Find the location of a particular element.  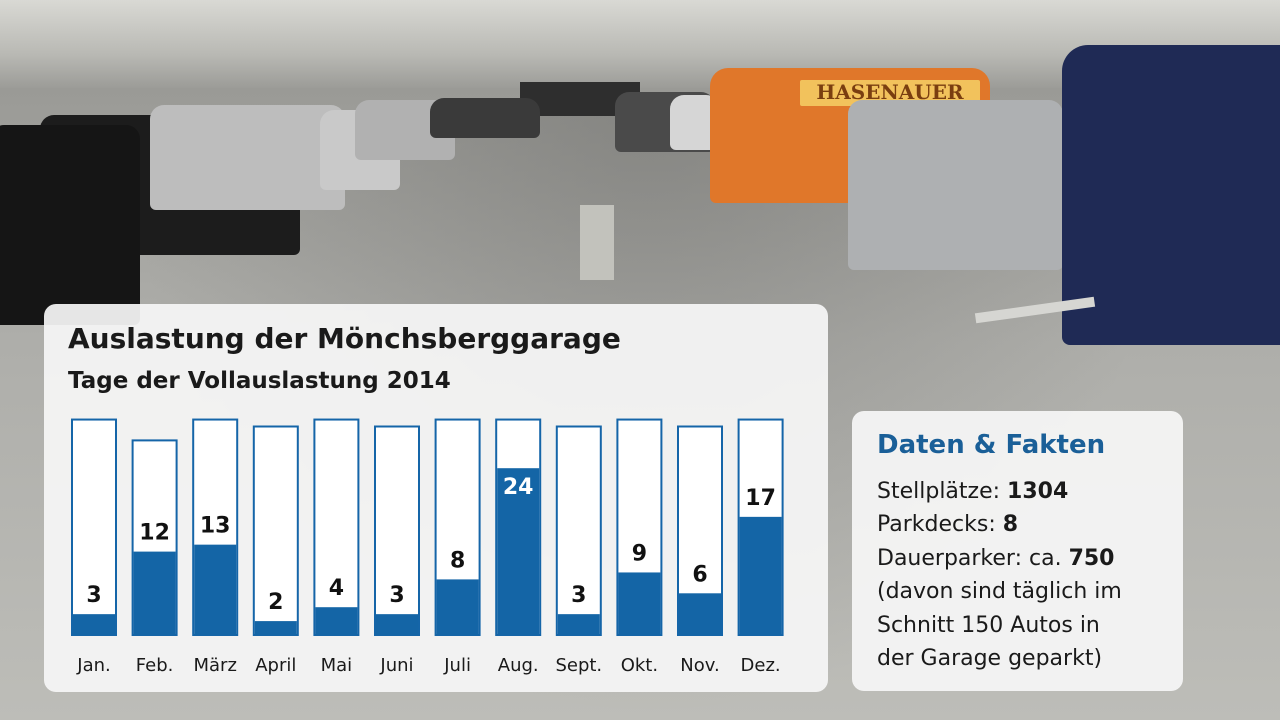

dauerparker-value: 750 is located at coordinates (1091, 558).